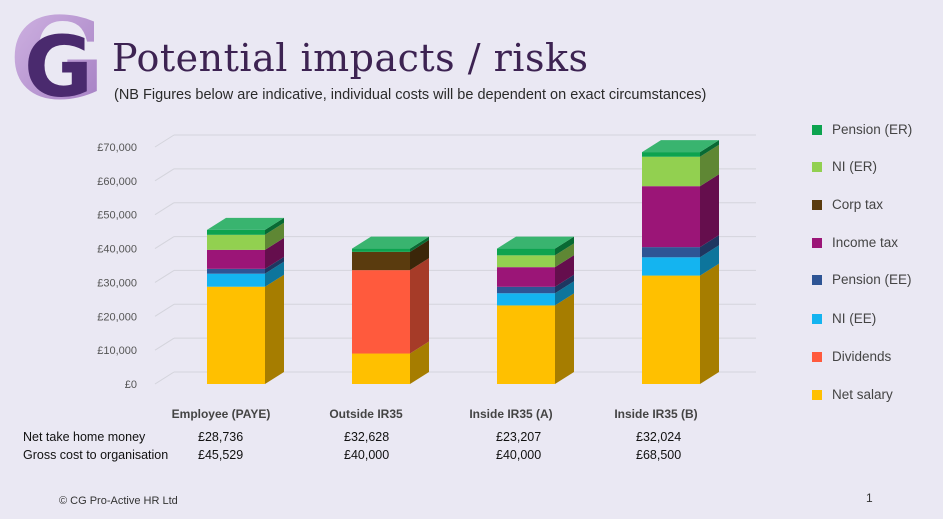 The image size is (943, 519). Describe the element at coordinates (419, 244) in the screenshot. I see `bar-segment-outside-ir35-pension-er-side` at that location.